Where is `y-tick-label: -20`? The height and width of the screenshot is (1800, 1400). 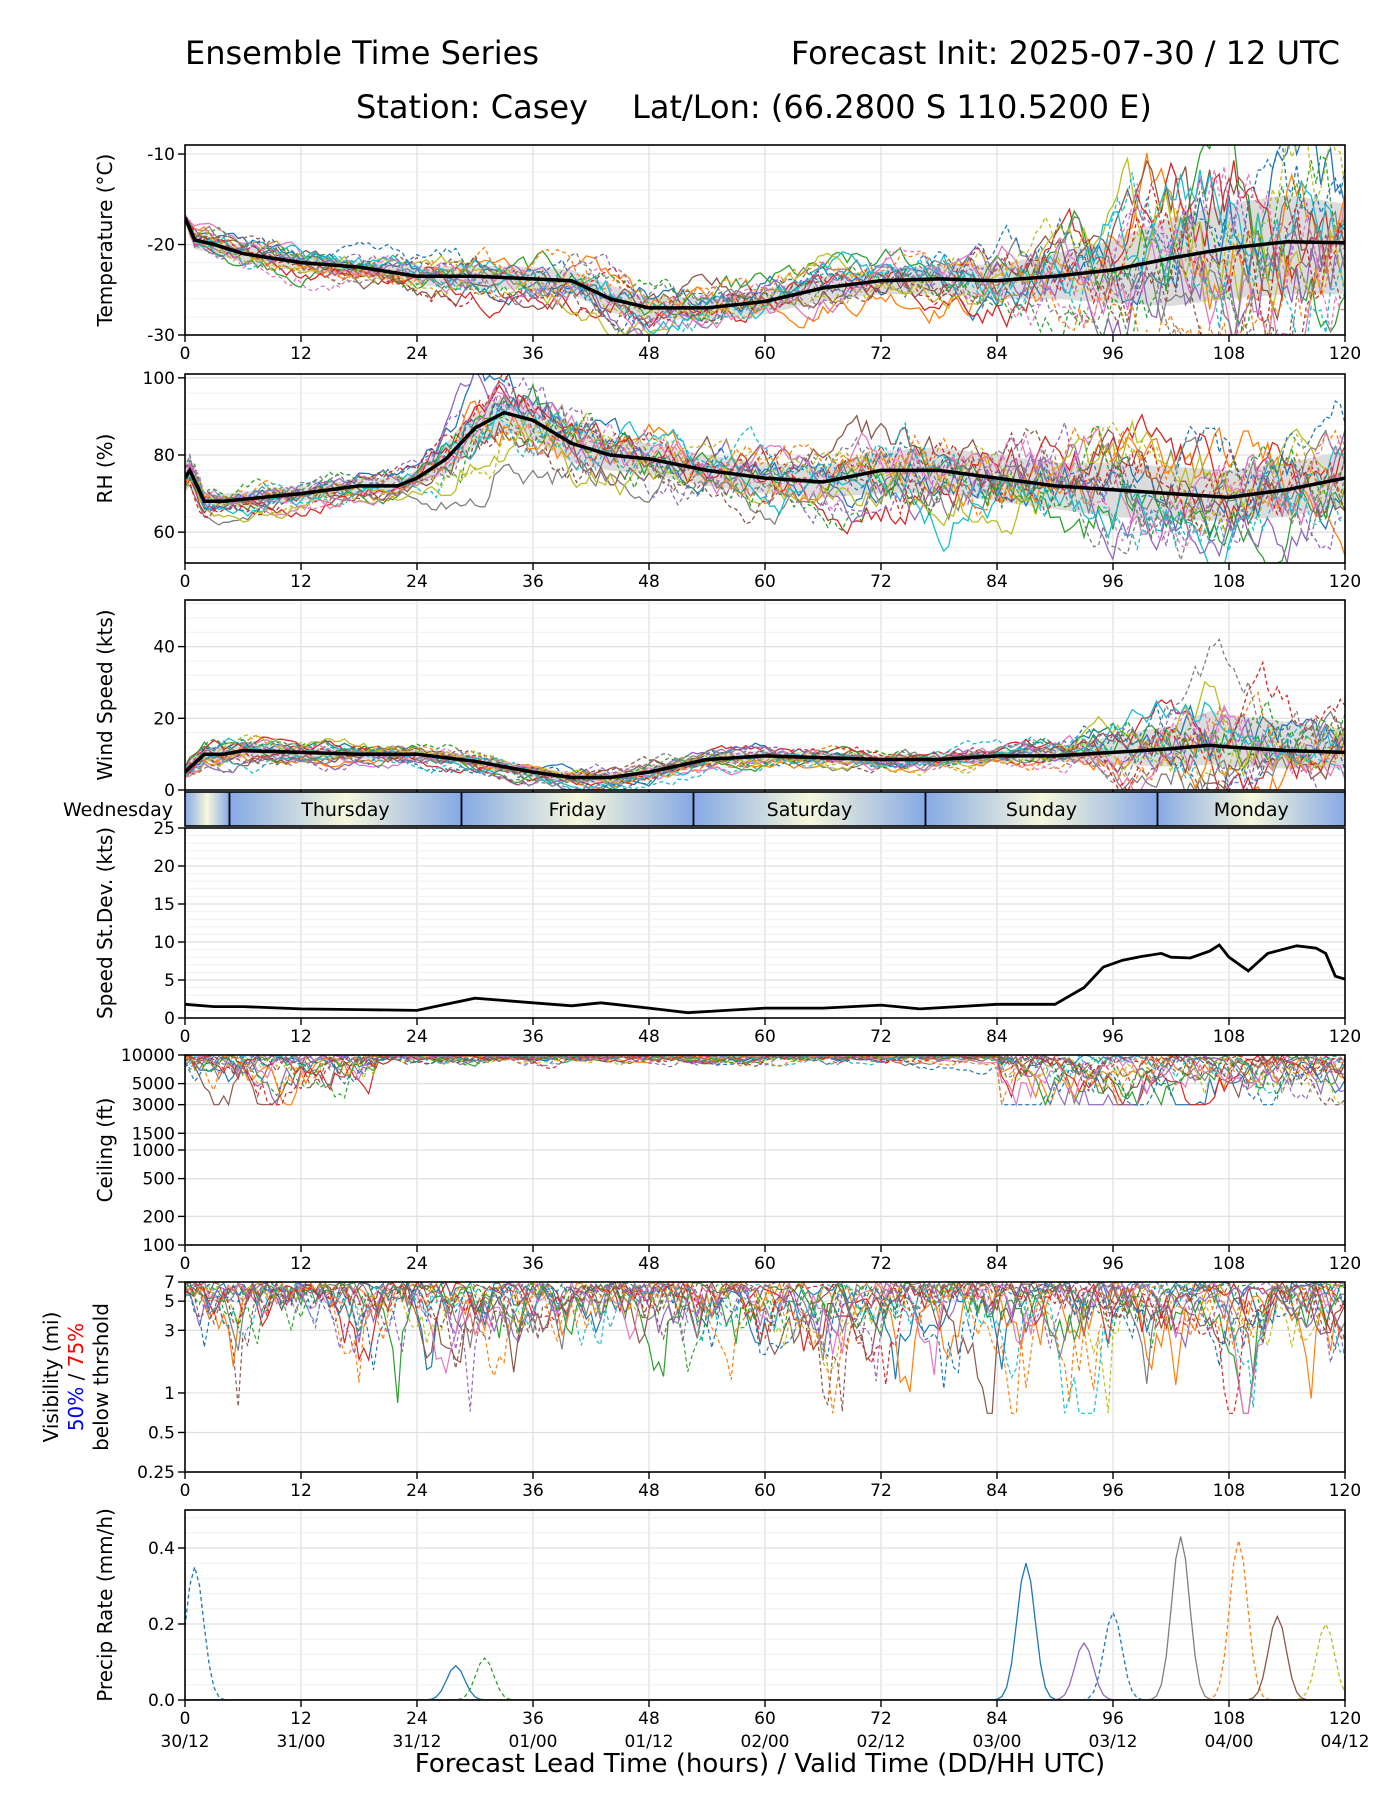
y-tick-label: -20 is located at coordinates (161, 246).